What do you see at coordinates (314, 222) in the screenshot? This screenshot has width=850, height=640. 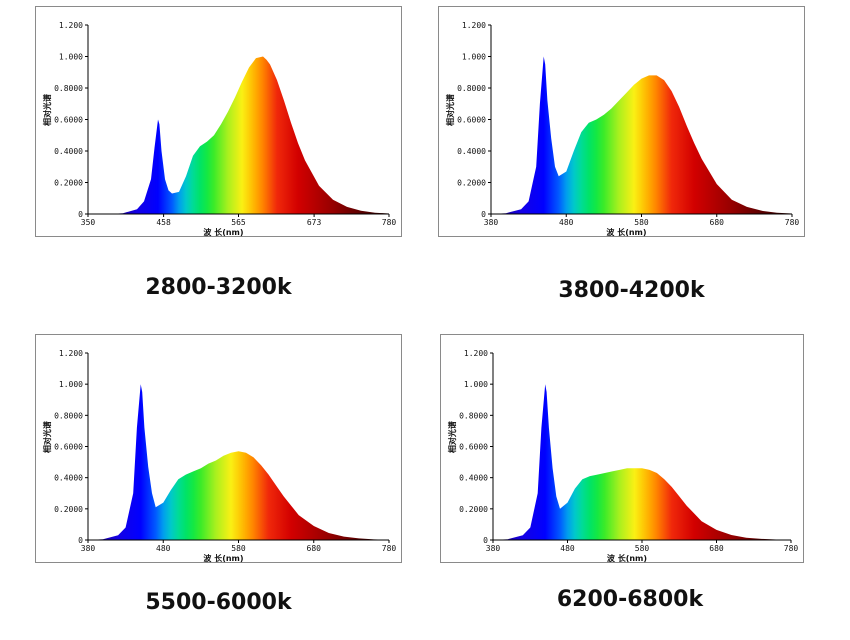 I see `x-tick-label: 673` at bounding box center [314, 222].